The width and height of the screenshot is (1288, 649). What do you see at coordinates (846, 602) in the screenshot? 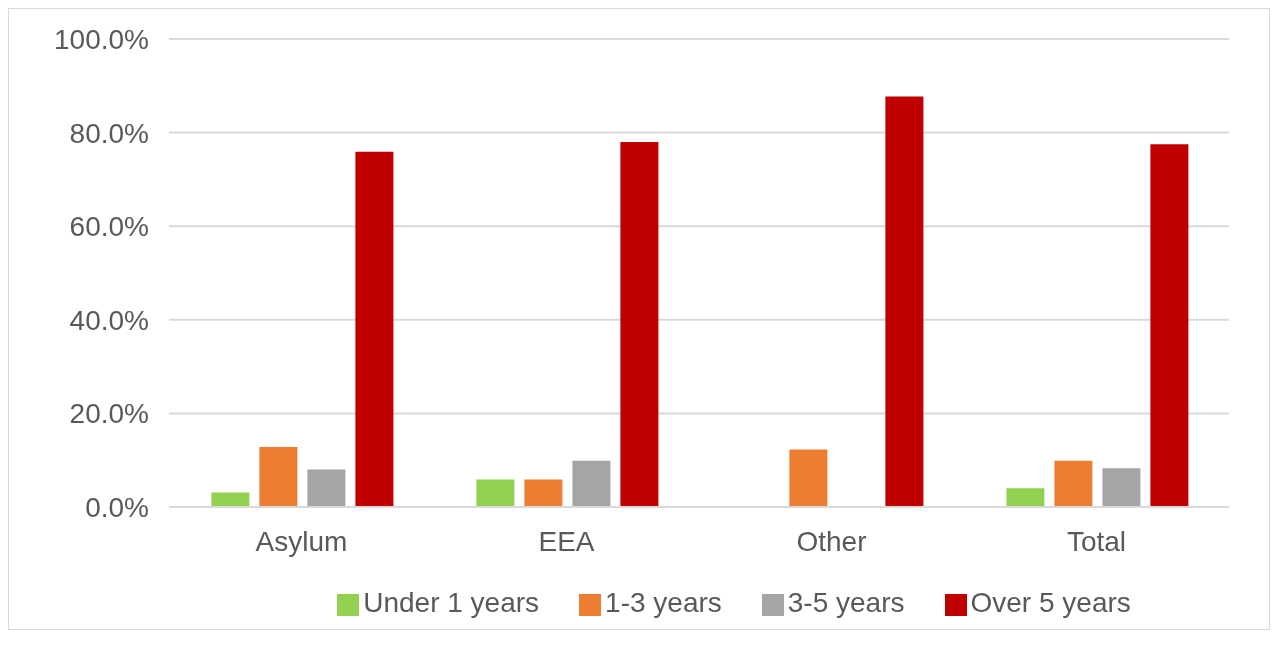
I see `legend-label: 3-5 years` at bounding box center [846, 602].